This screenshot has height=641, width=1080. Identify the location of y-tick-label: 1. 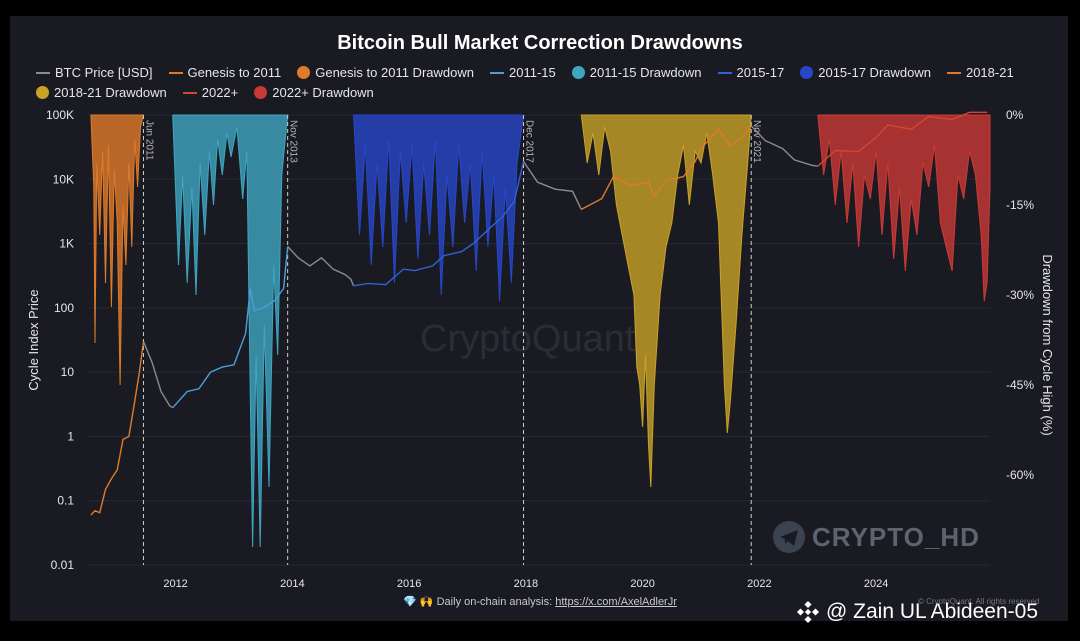
(70, 436).